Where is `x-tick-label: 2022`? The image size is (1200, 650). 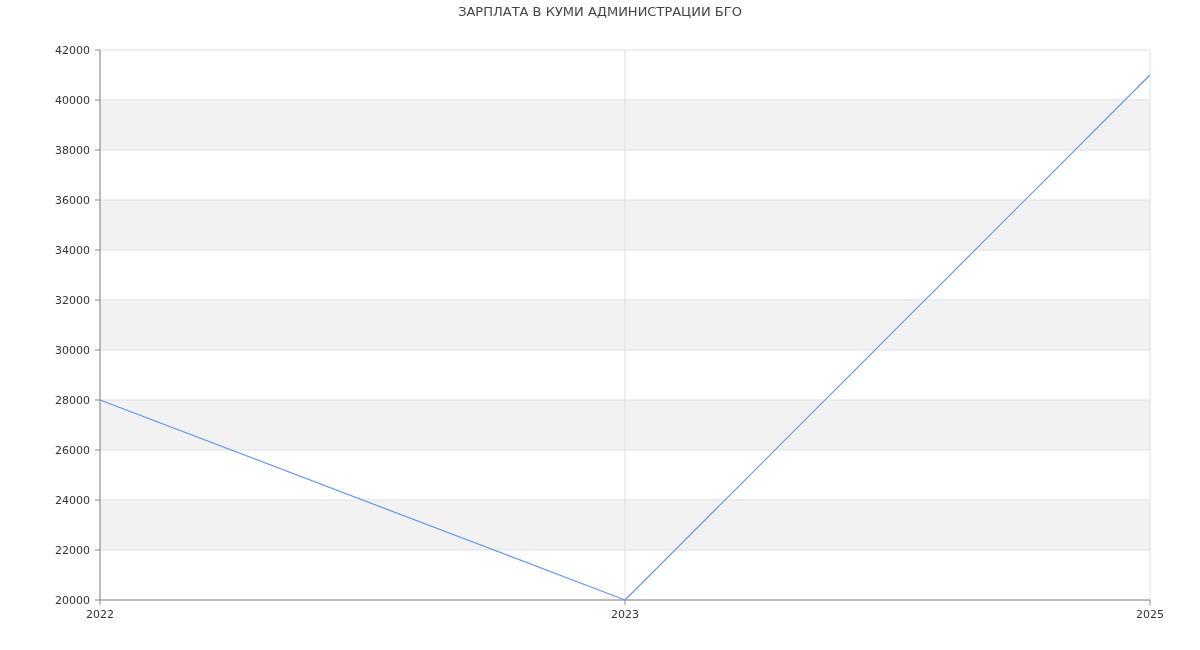 x-tick-label: 2022 is located at coordinates (100, 614).